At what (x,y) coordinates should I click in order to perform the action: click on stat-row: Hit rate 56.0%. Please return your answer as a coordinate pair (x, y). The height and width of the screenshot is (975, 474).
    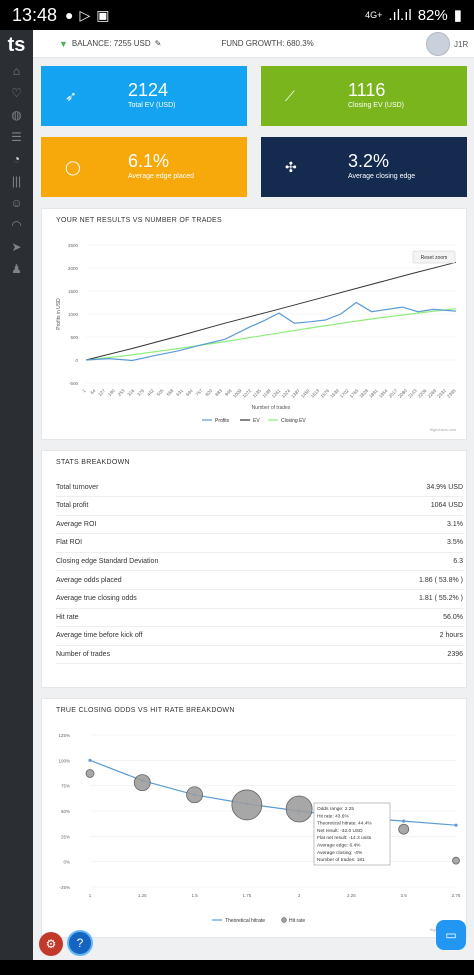
    Looking at the image, I should click on (259, 618).